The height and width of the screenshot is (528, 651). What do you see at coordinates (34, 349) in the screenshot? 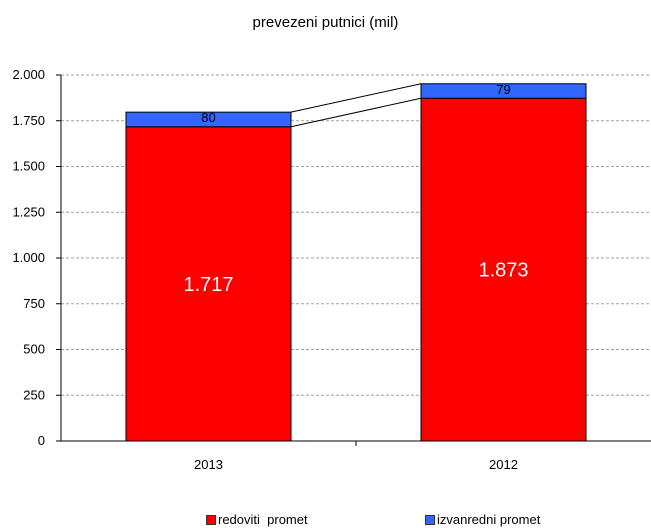
I see `y-tick-label: 500` at bounding box center [34, 349].